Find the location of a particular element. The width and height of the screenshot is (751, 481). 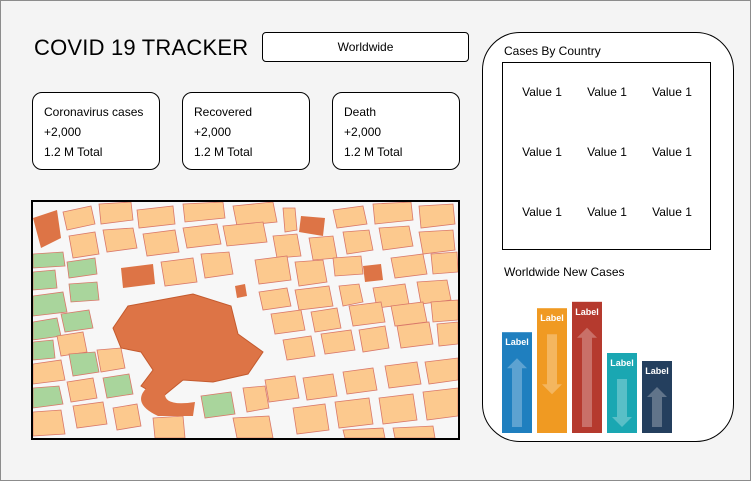

region-selector: Worldwide is located at coordinates (365, 47).